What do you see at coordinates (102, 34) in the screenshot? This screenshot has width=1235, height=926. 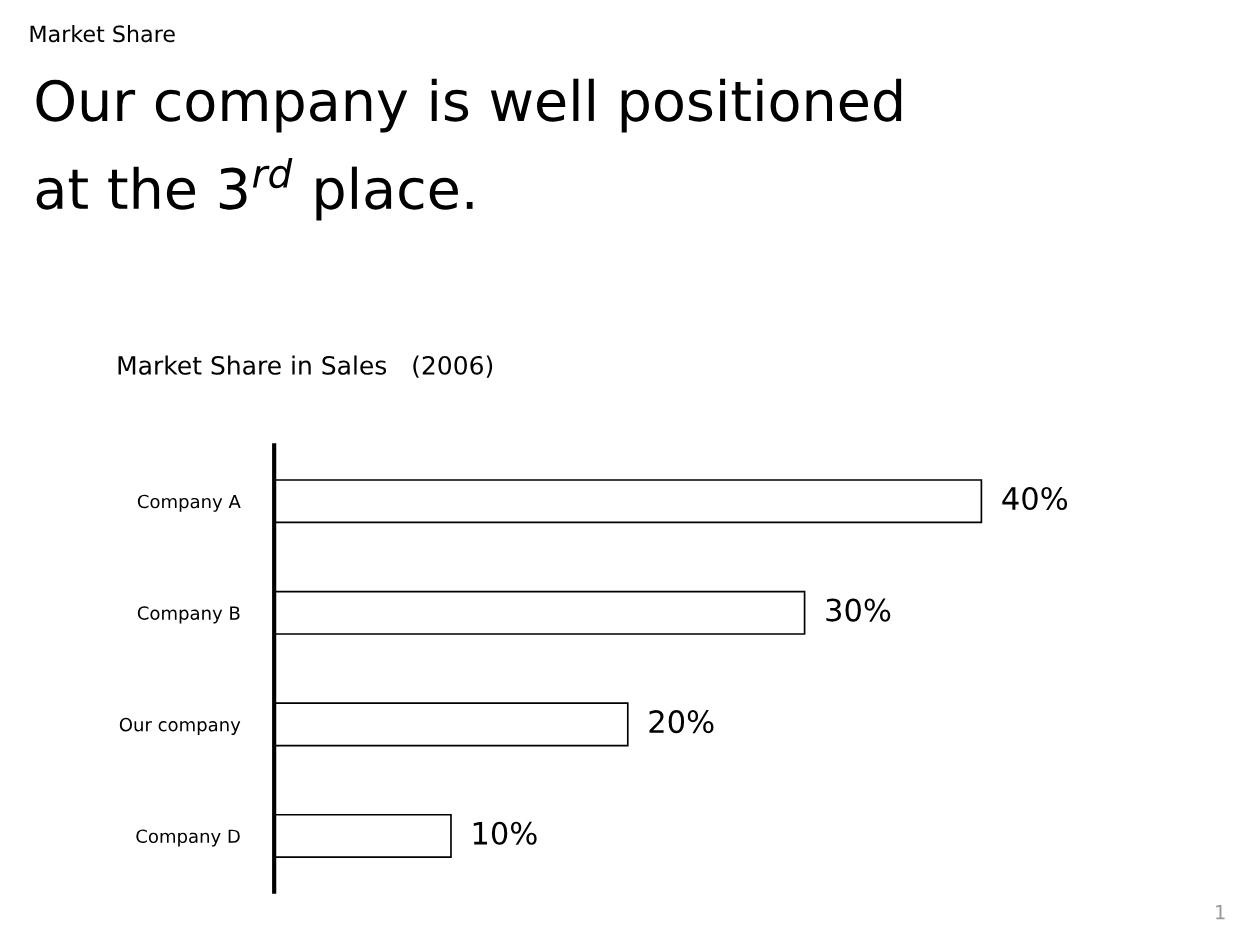 I see `chart-title: Market Share` at bounding box center [102, 34].